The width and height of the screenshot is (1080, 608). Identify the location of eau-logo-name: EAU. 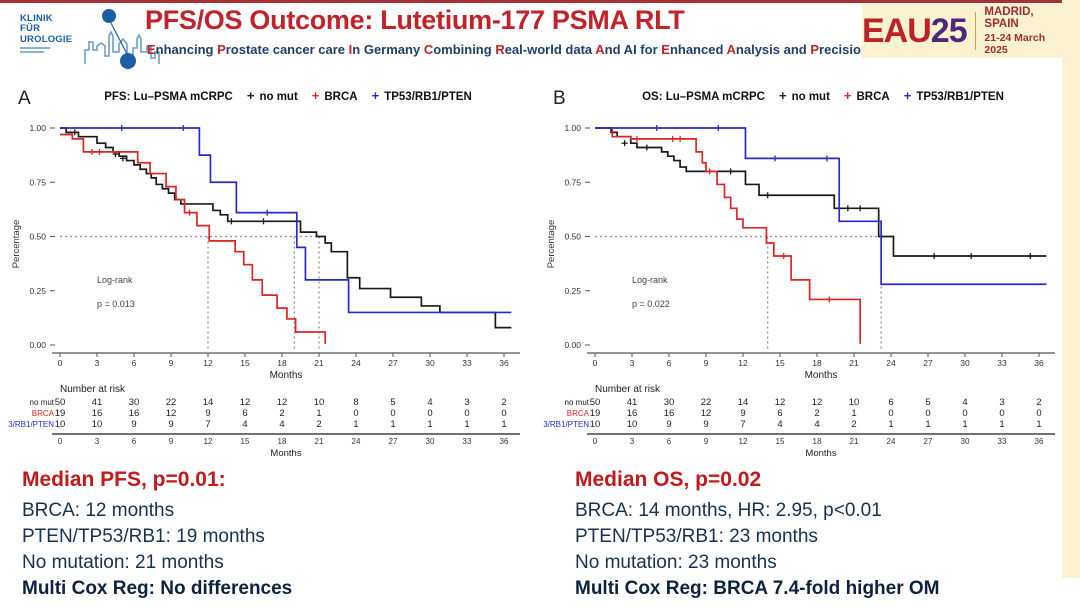
(897, 30).